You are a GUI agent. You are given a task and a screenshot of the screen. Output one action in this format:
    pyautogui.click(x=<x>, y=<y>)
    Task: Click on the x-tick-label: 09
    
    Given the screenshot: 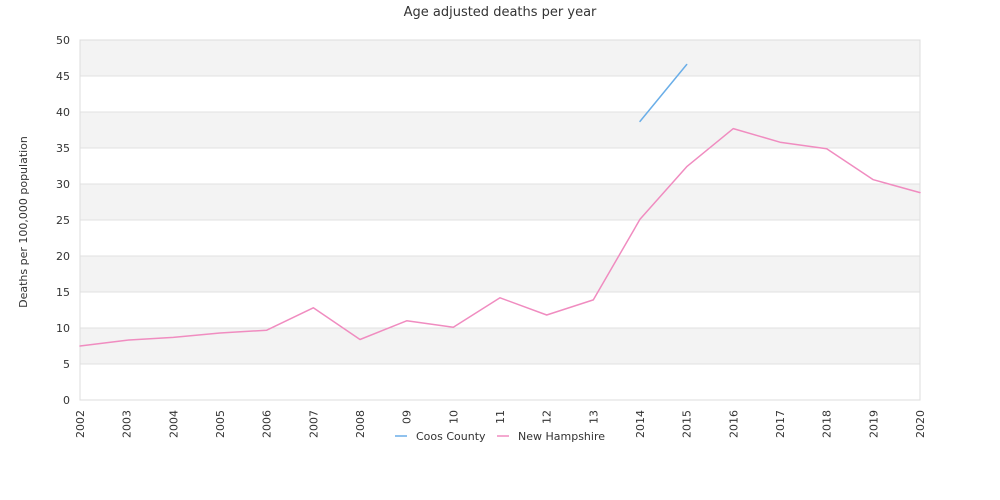 What is the action you would take?
    pyautogui.click(x=407, y=417)
    